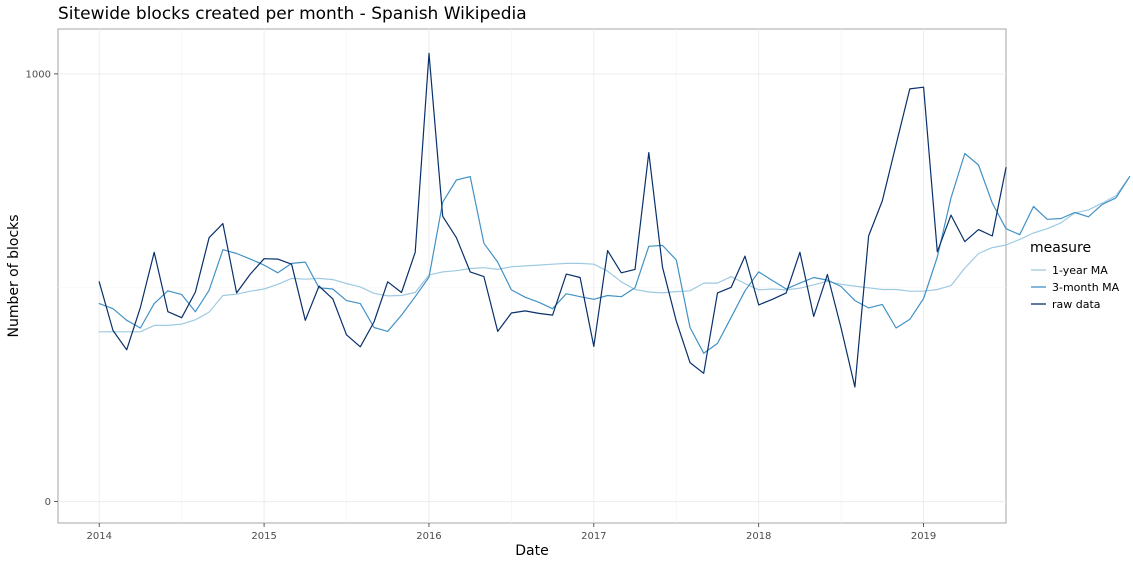 The height and width of the screenshot is (566, 1133). Describe the element at coordinates (98, 536) in the screenshot. I see `x-tick-label: 2014` at that location.